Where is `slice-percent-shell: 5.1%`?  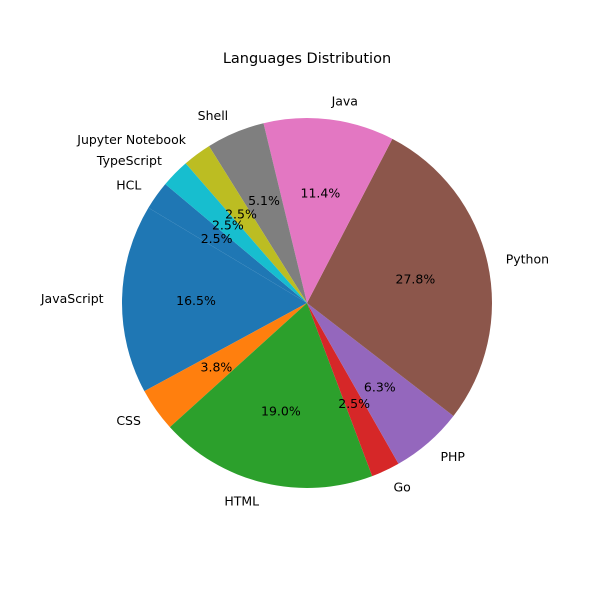
slice-percent-shell: 5.1% is located at coordinates (264, 200).